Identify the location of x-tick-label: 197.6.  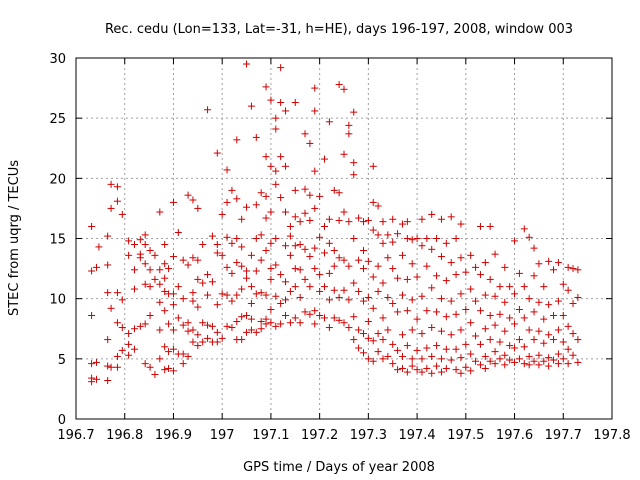
(514, 435).